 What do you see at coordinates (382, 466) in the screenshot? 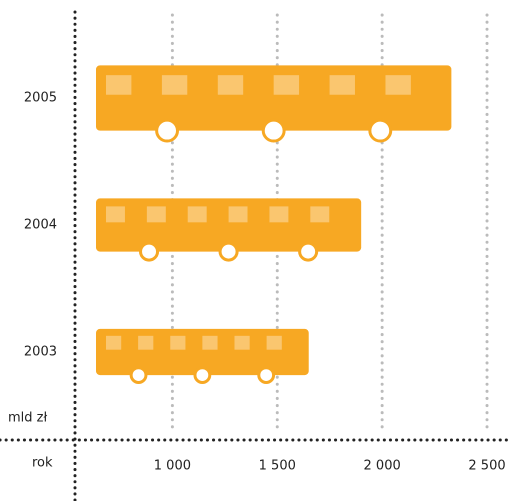
I see `x-tick-label: 2 000` at bounding box center [382, 466].